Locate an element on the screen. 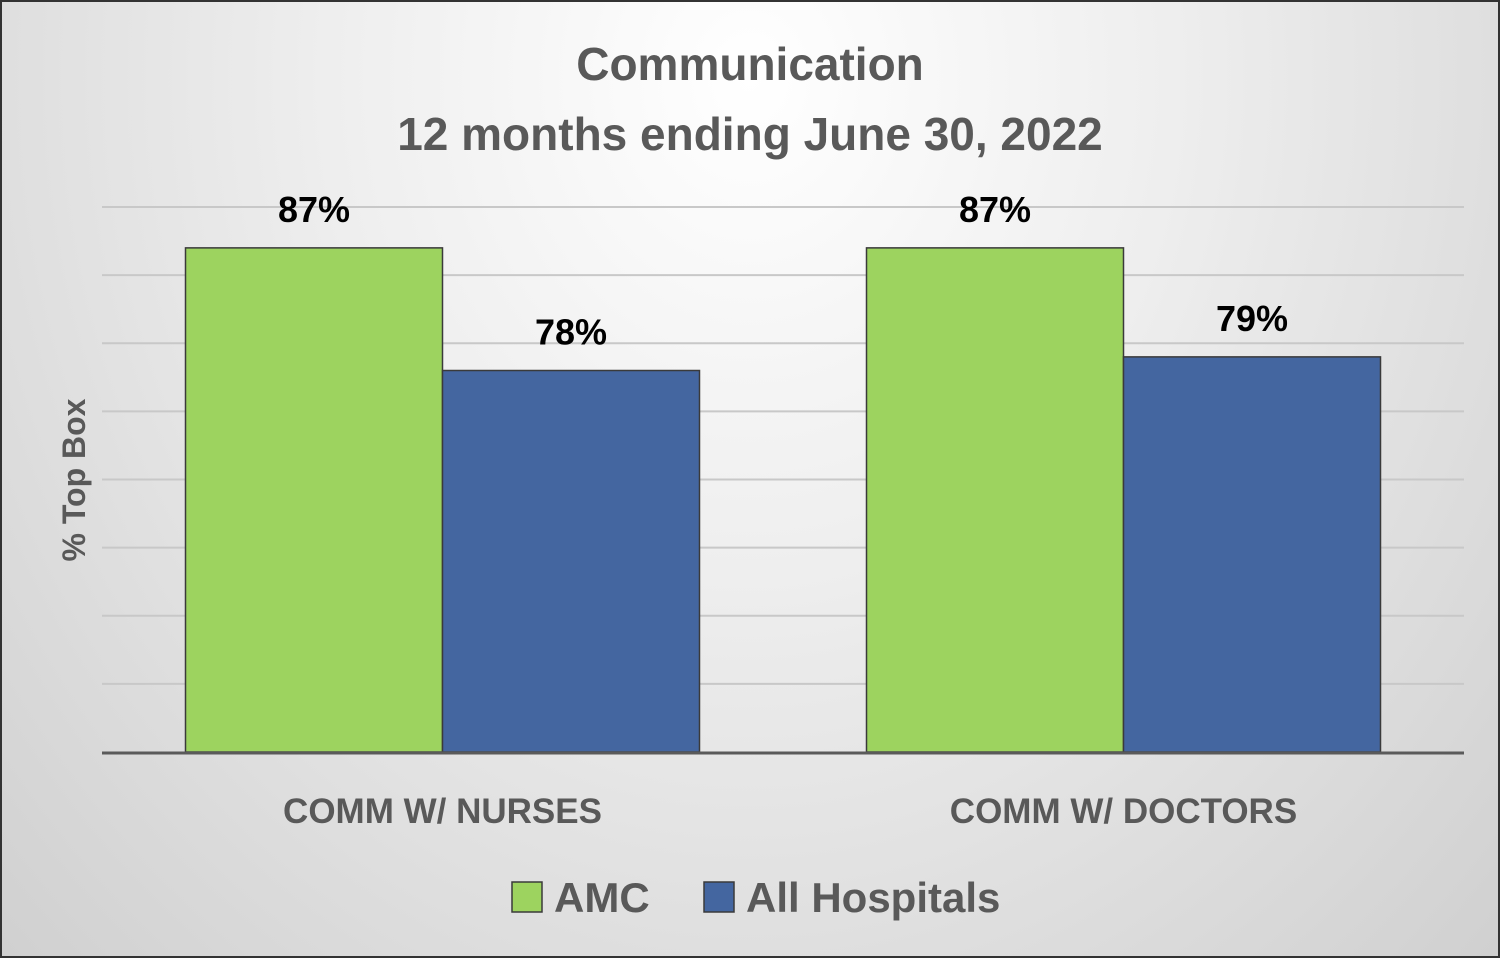 The image size is (1500, 958). value-label-0-0: 87% is located at coordinates (314, 209).